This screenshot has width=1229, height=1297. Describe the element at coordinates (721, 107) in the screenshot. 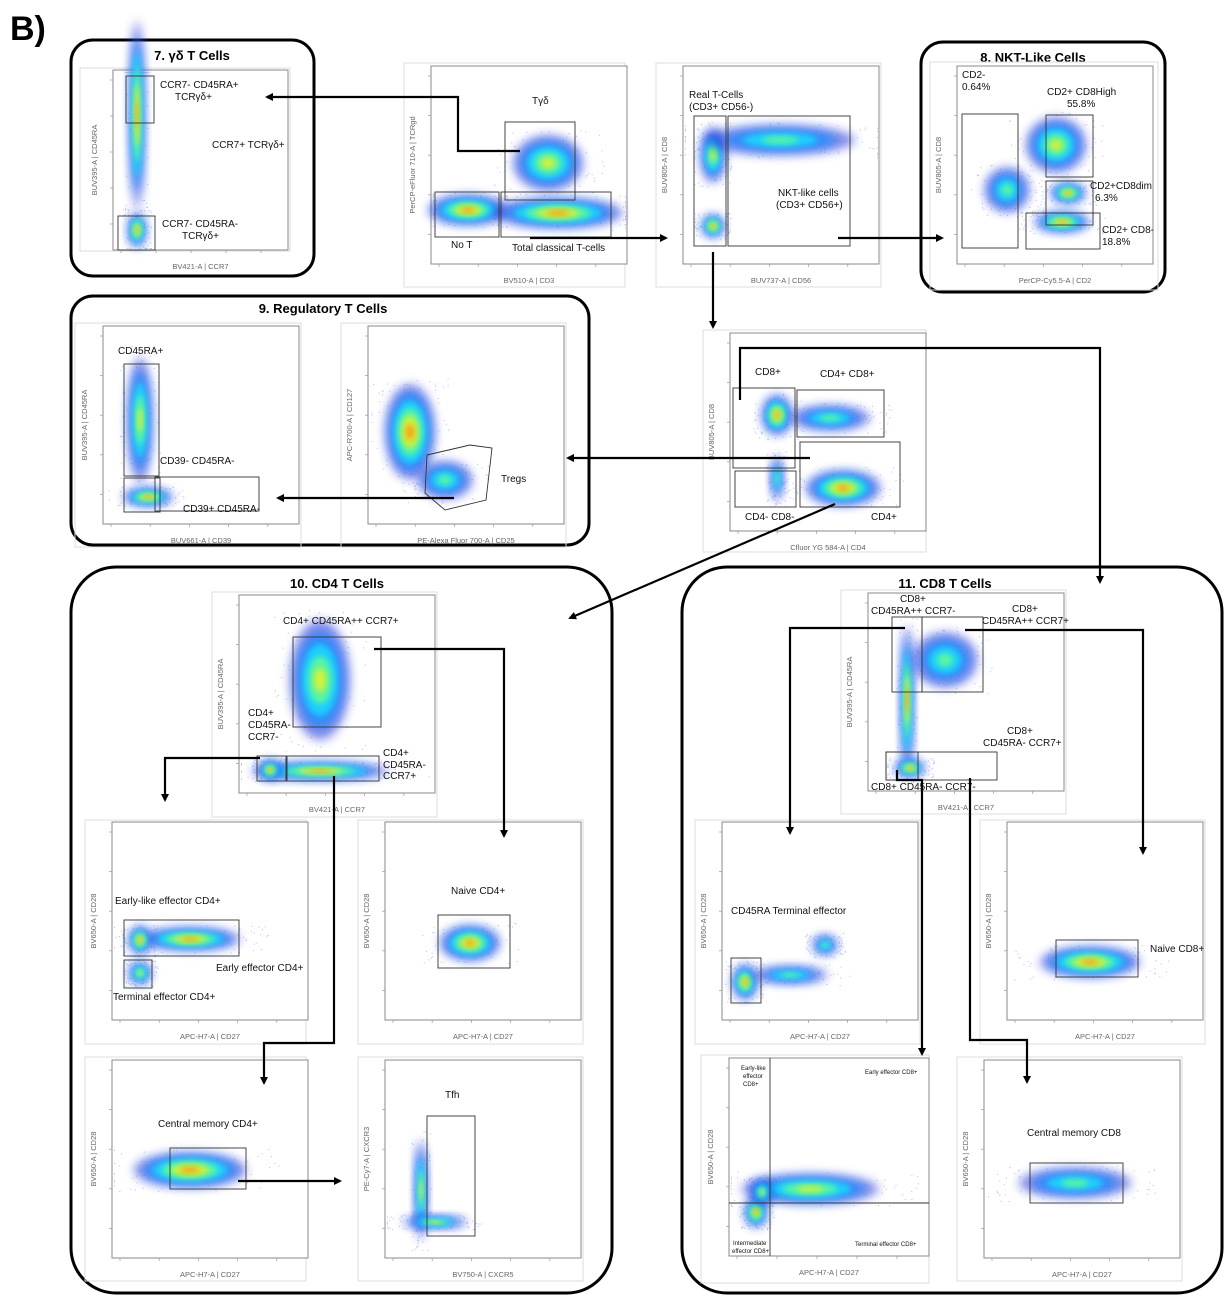

I see `gate-label: (CD3+ CD56-)` at that location.